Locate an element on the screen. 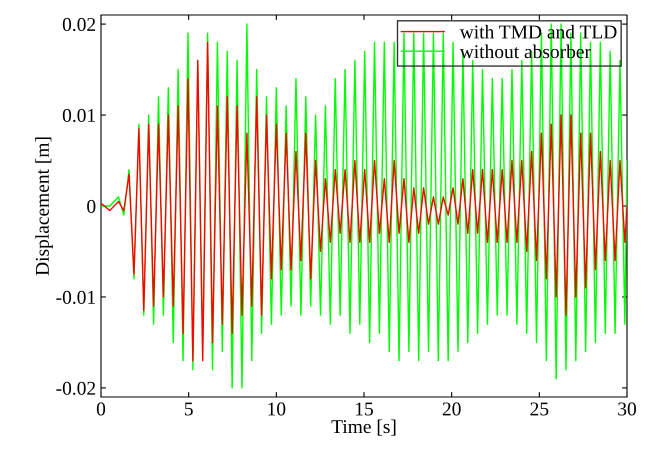 The width and height of the screenshot is (652, 455). y-tick-label: 0.01 is located at coordinates (78, 115).